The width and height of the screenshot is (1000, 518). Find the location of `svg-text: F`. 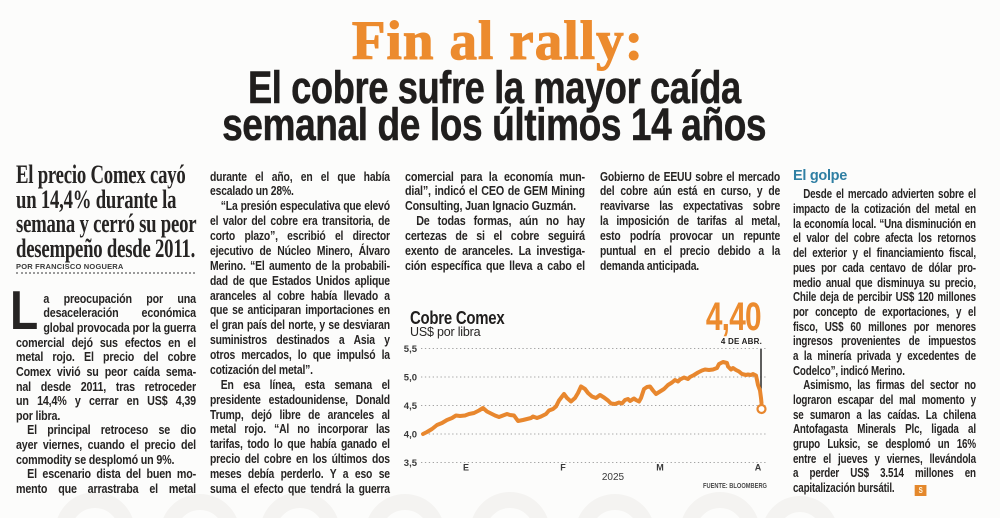

svg-text: F is located at coordinates (563, 468).